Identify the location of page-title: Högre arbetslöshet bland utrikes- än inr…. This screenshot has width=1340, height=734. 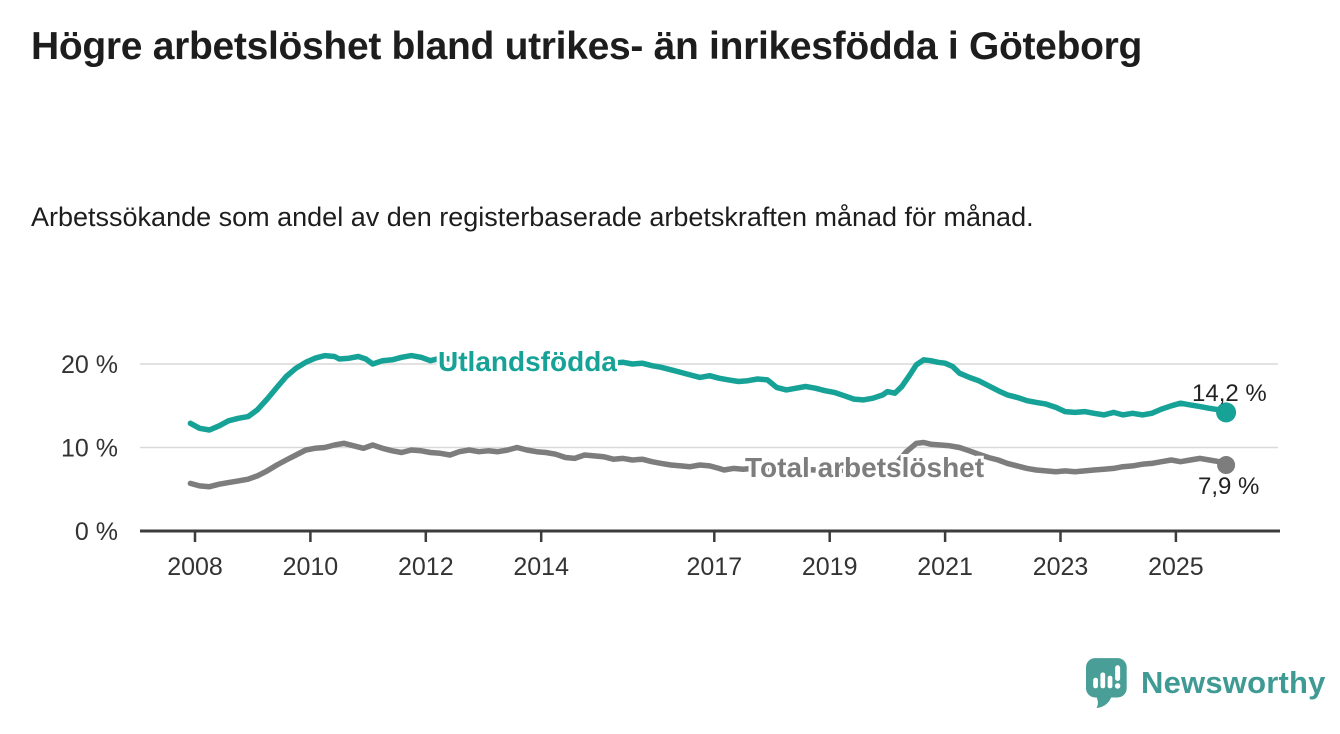
(587, 46).